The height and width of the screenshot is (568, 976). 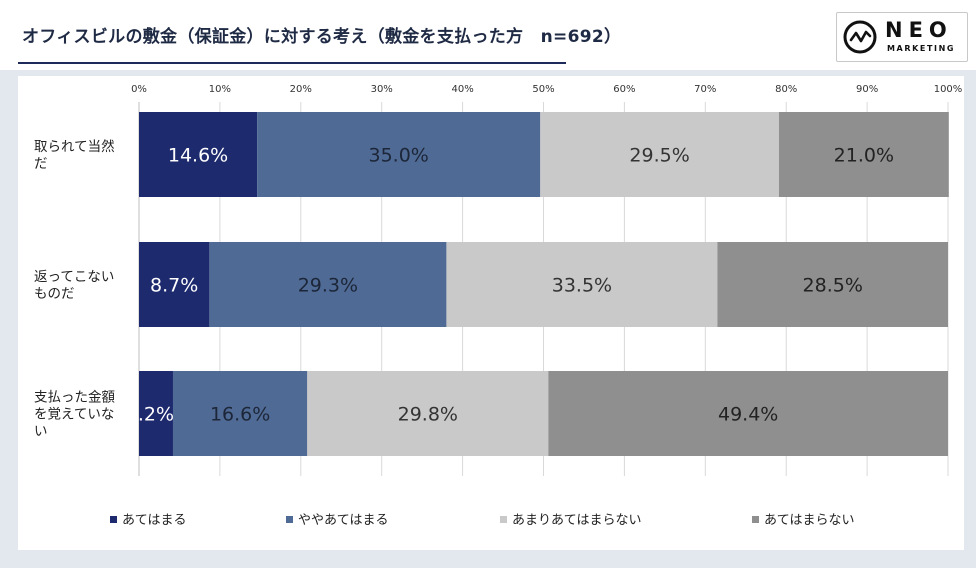 What do you see at coordinates (54, 294) in the screenshot?
I see `category-label: ものだ` at bounding box center [54, 294].